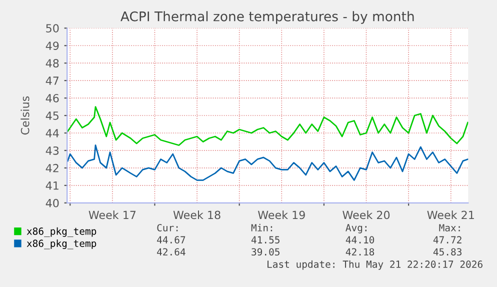  Describe the element at coordinates (447, 240) in the screenshot. I see `text: 47.72` at that location.